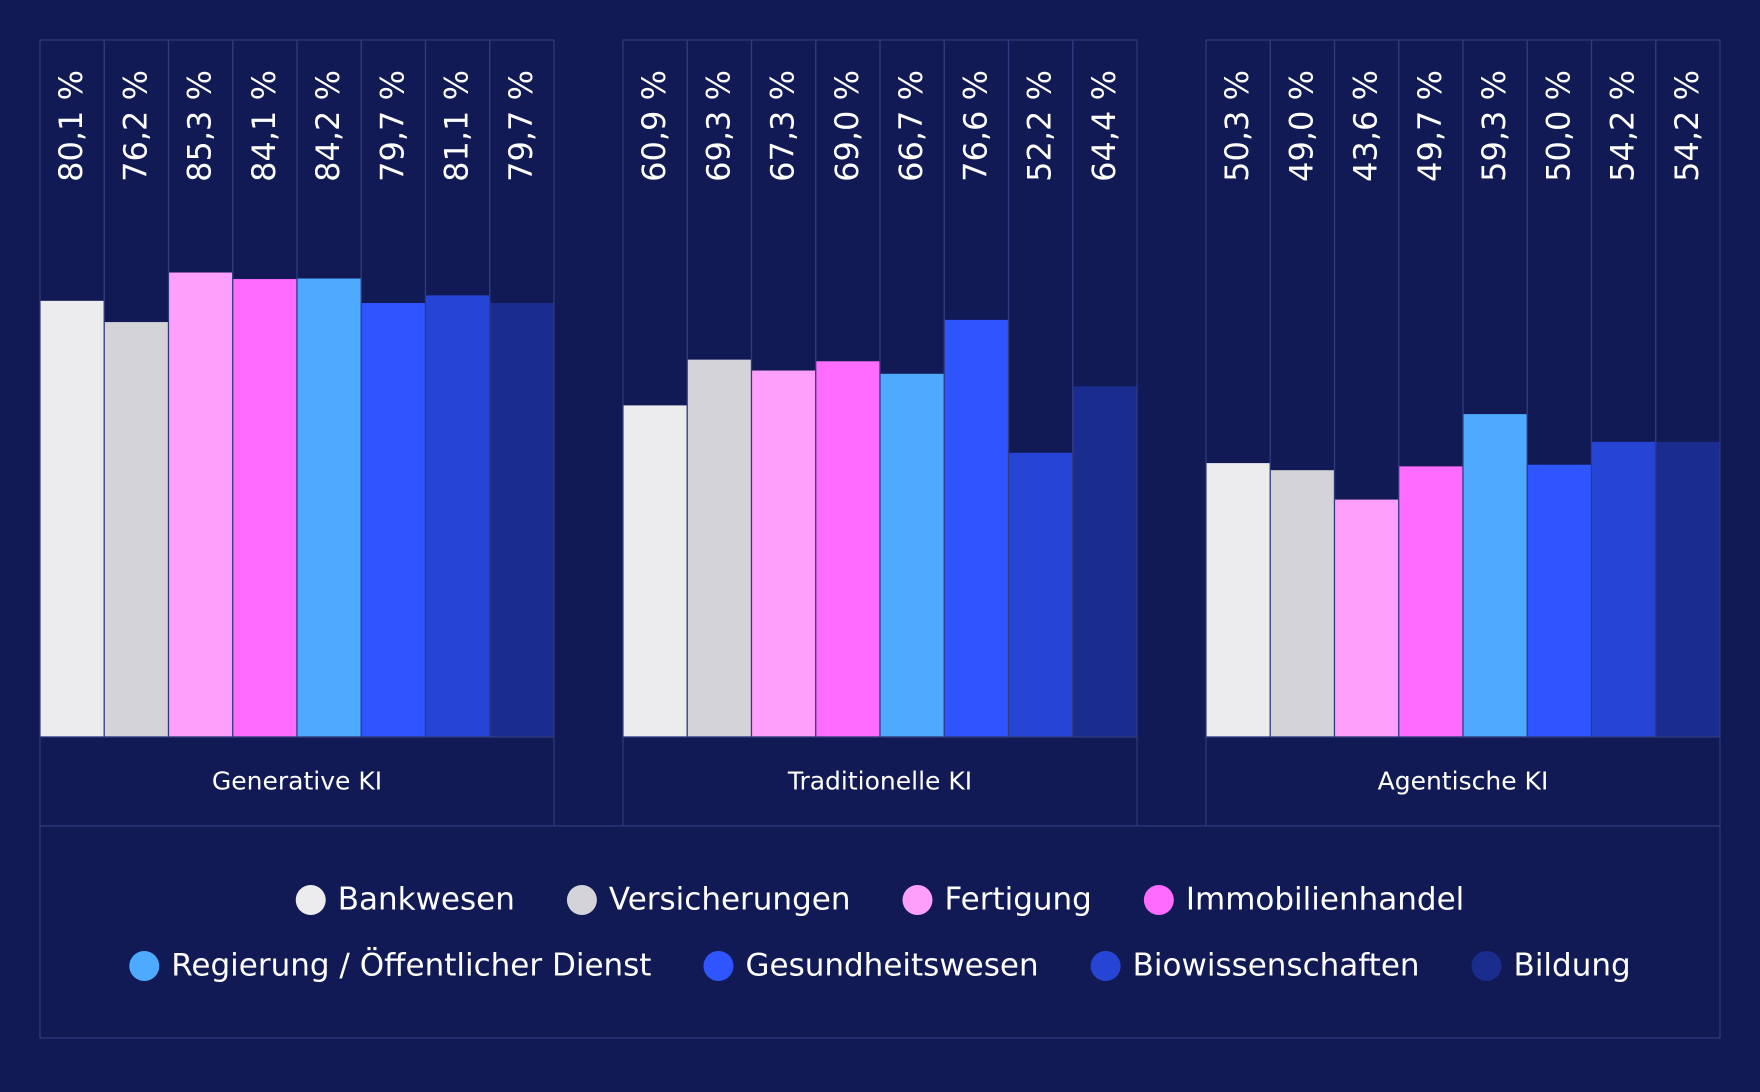  I want to click on value-label: 76,2 %, so click(135, 126).